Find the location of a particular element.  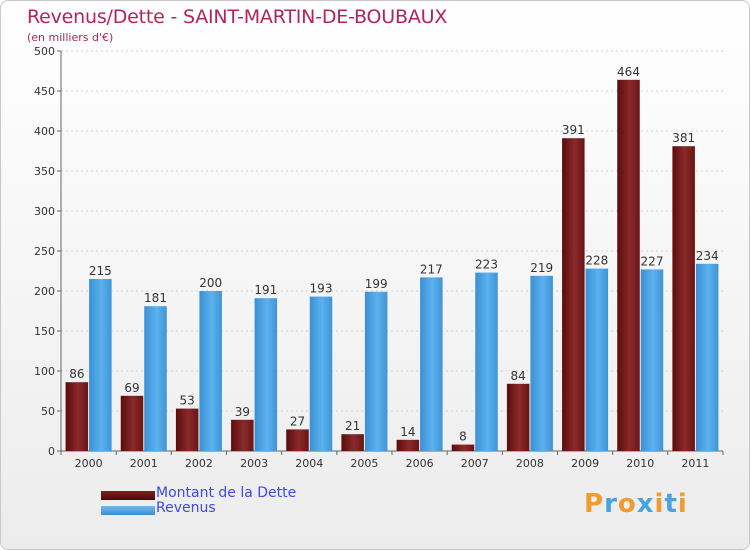

data-label-dette: 464 is located at coordinates (628, 72).